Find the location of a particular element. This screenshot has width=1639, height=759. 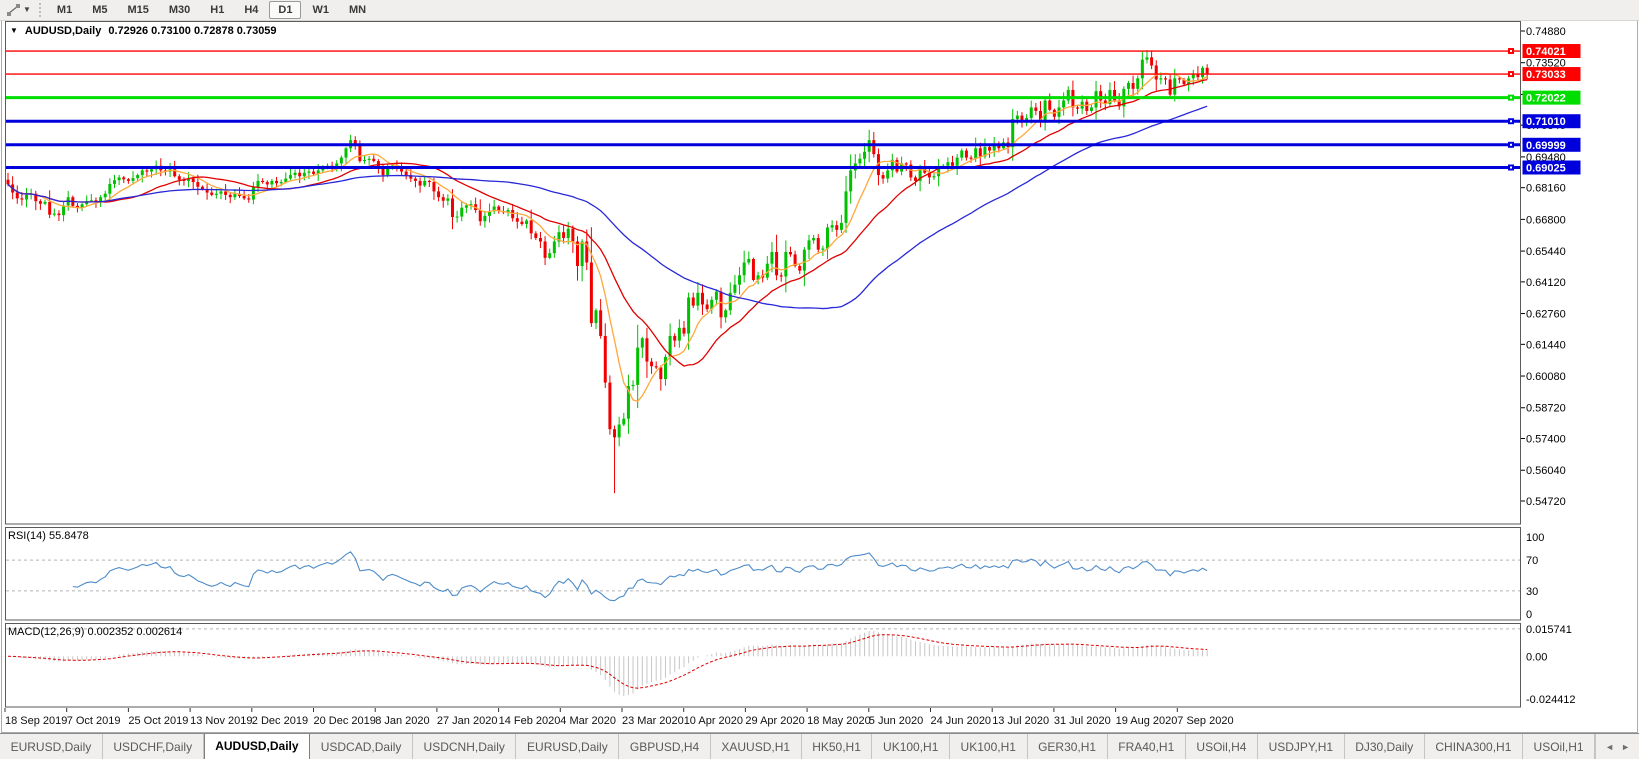

svg-text: 0.015741 is located at coordinates (1549, 630).